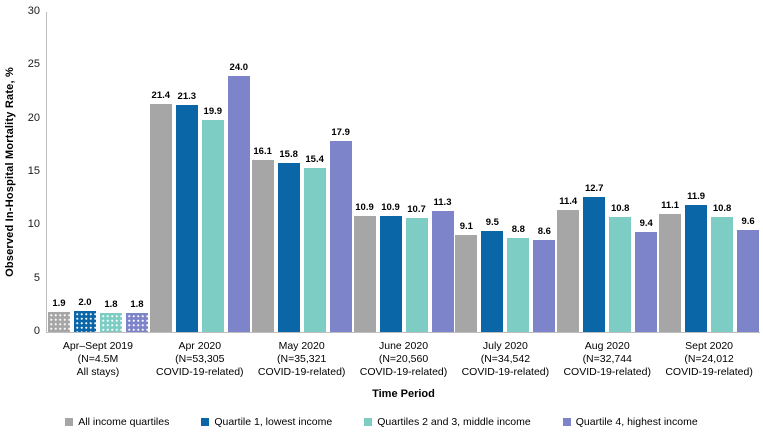 The height and width of the screenshot is (448, 763). Describe the element at coordinates (301, 359) in the screenshot. I see `x-axis-category-label: May 2020 (N=35,321 COVID-19-related)` at that location.